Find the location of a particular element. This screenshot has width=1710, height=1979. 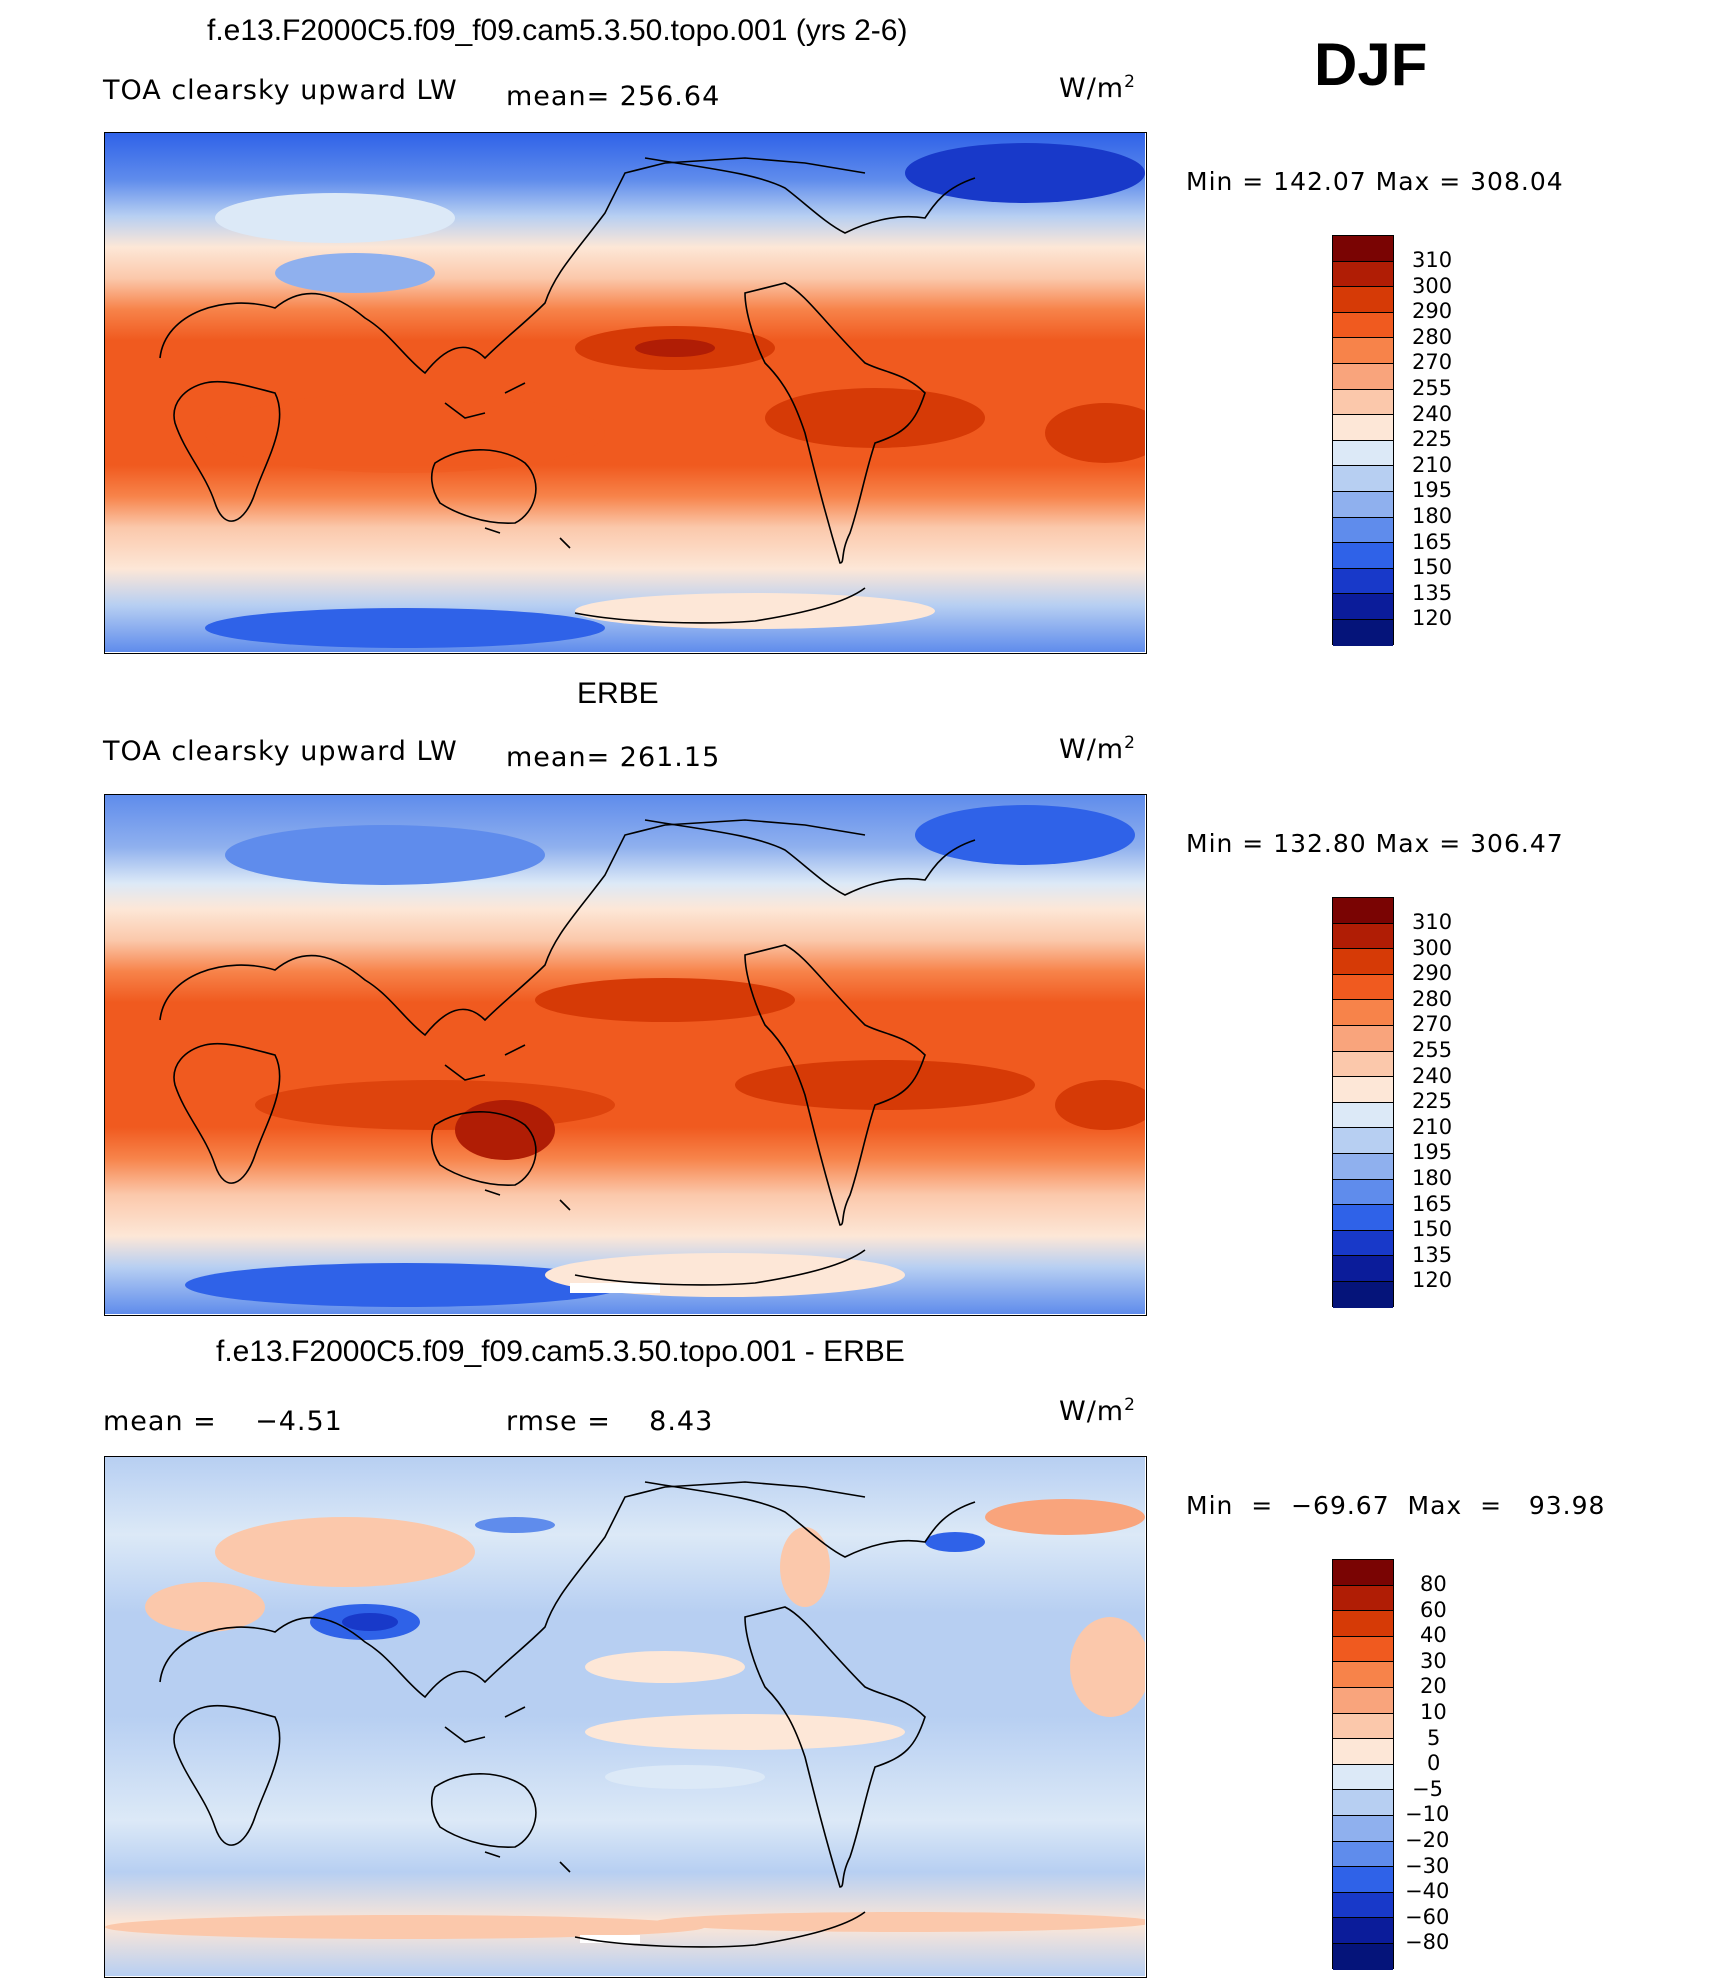

colorbar-tick: −40 is located at coordinates (1427, 1891).